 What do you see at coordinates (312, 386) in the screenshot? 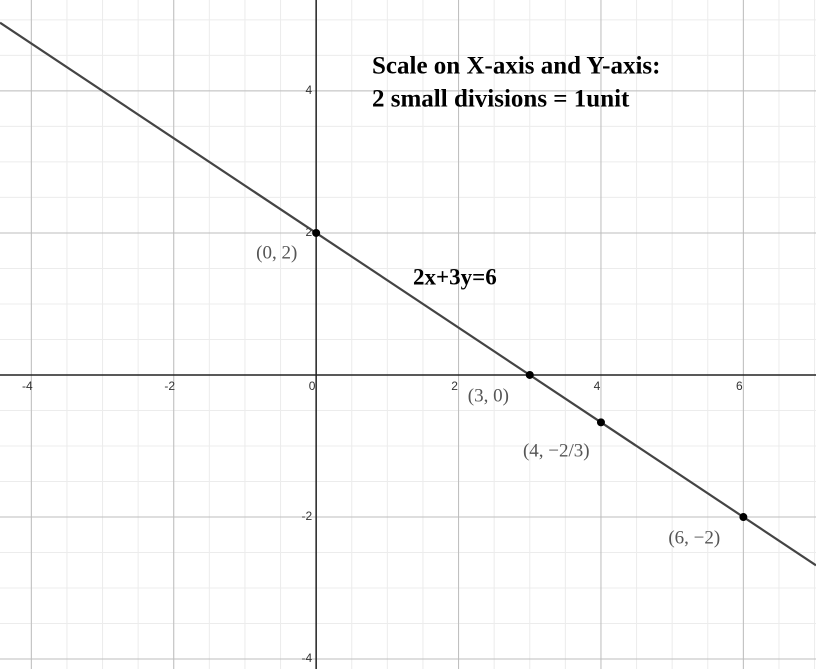
I see `x-tick-label: 0` at bounding box center [312, 386].